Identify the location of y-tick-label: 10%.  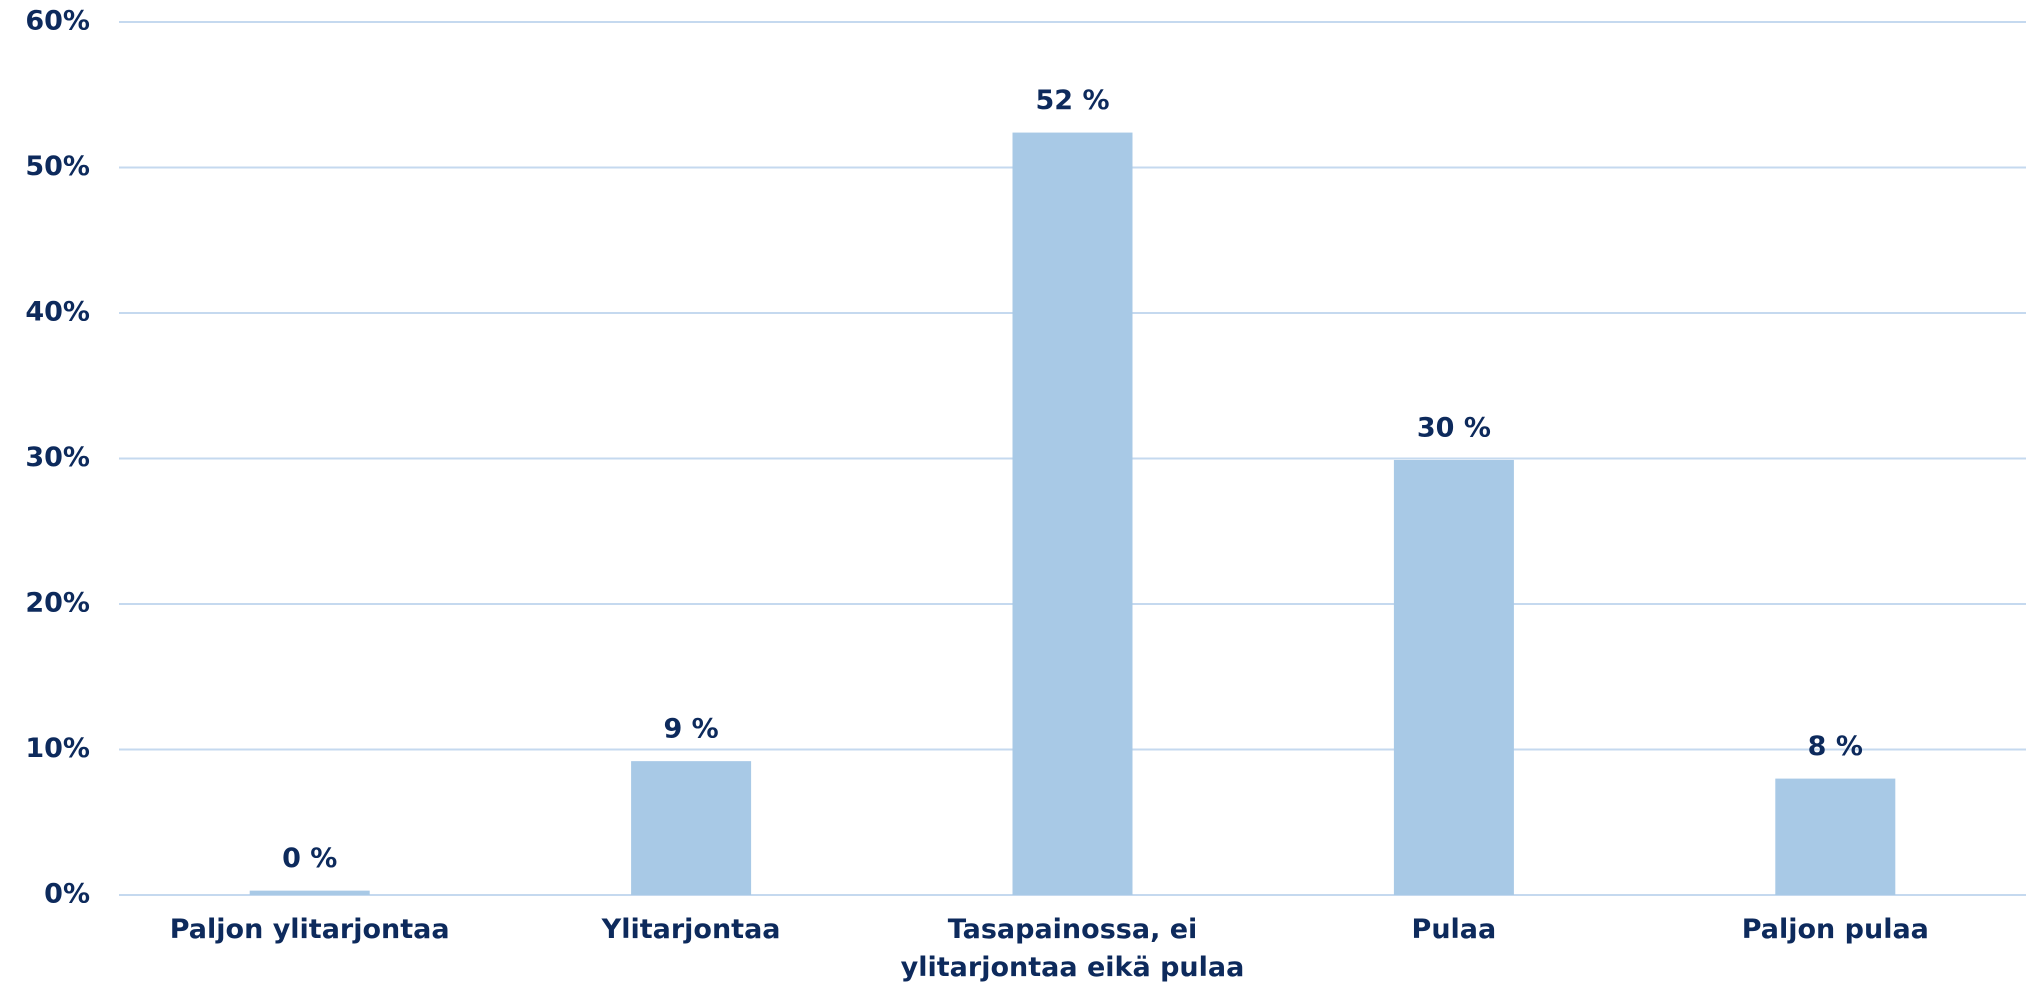
(57, 748).